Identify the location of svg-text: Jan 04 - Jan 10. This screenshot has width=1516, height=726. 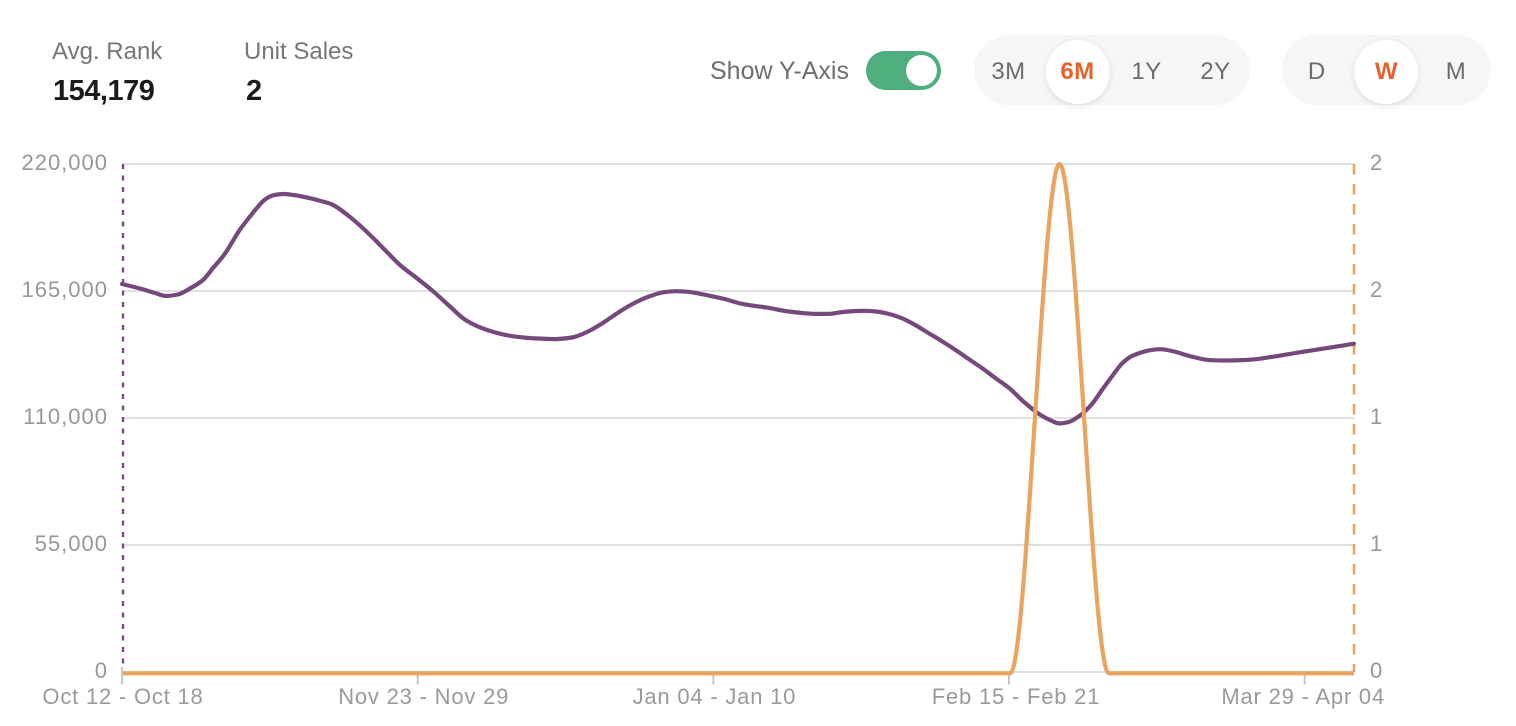
(715, 696).